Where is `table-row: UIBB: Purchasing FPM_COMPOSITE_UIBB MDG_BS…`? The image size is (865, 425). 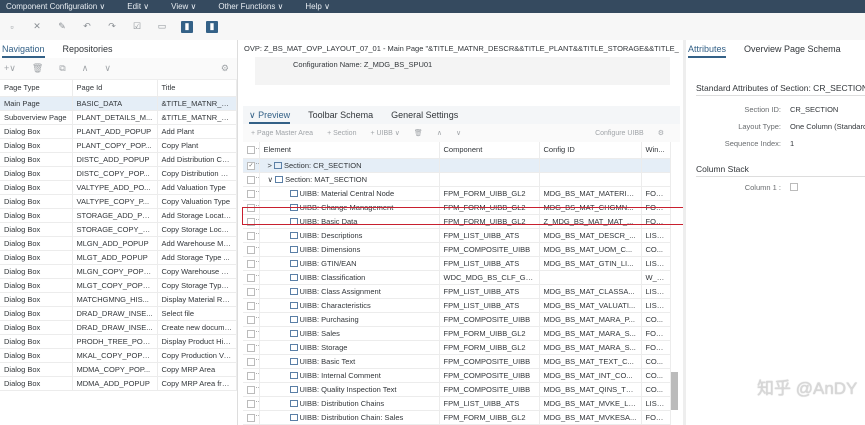 table-row: UIBB: Purchasing FPM_COMPOSITE_UIBB MDG_BS… is located at coordinates (457, 319).